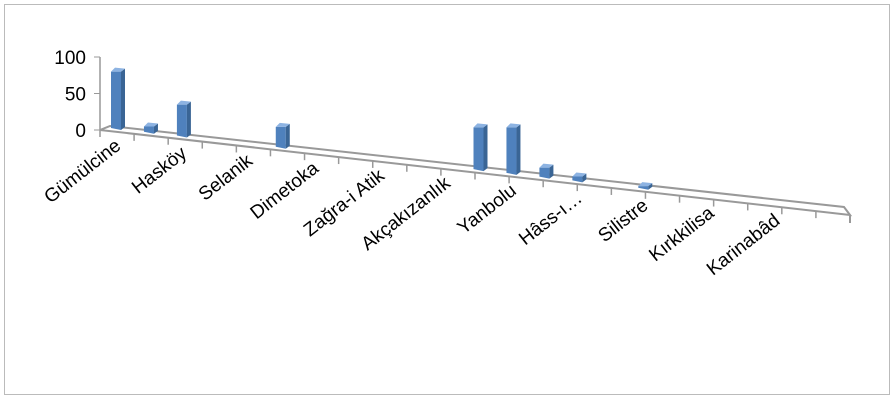 The width and height of the screenshot is (895, 399). What do you see at coordinates (75, 95) in the screenshot?
I see `y-tick-label: 50` at bounding box center [75, 95].